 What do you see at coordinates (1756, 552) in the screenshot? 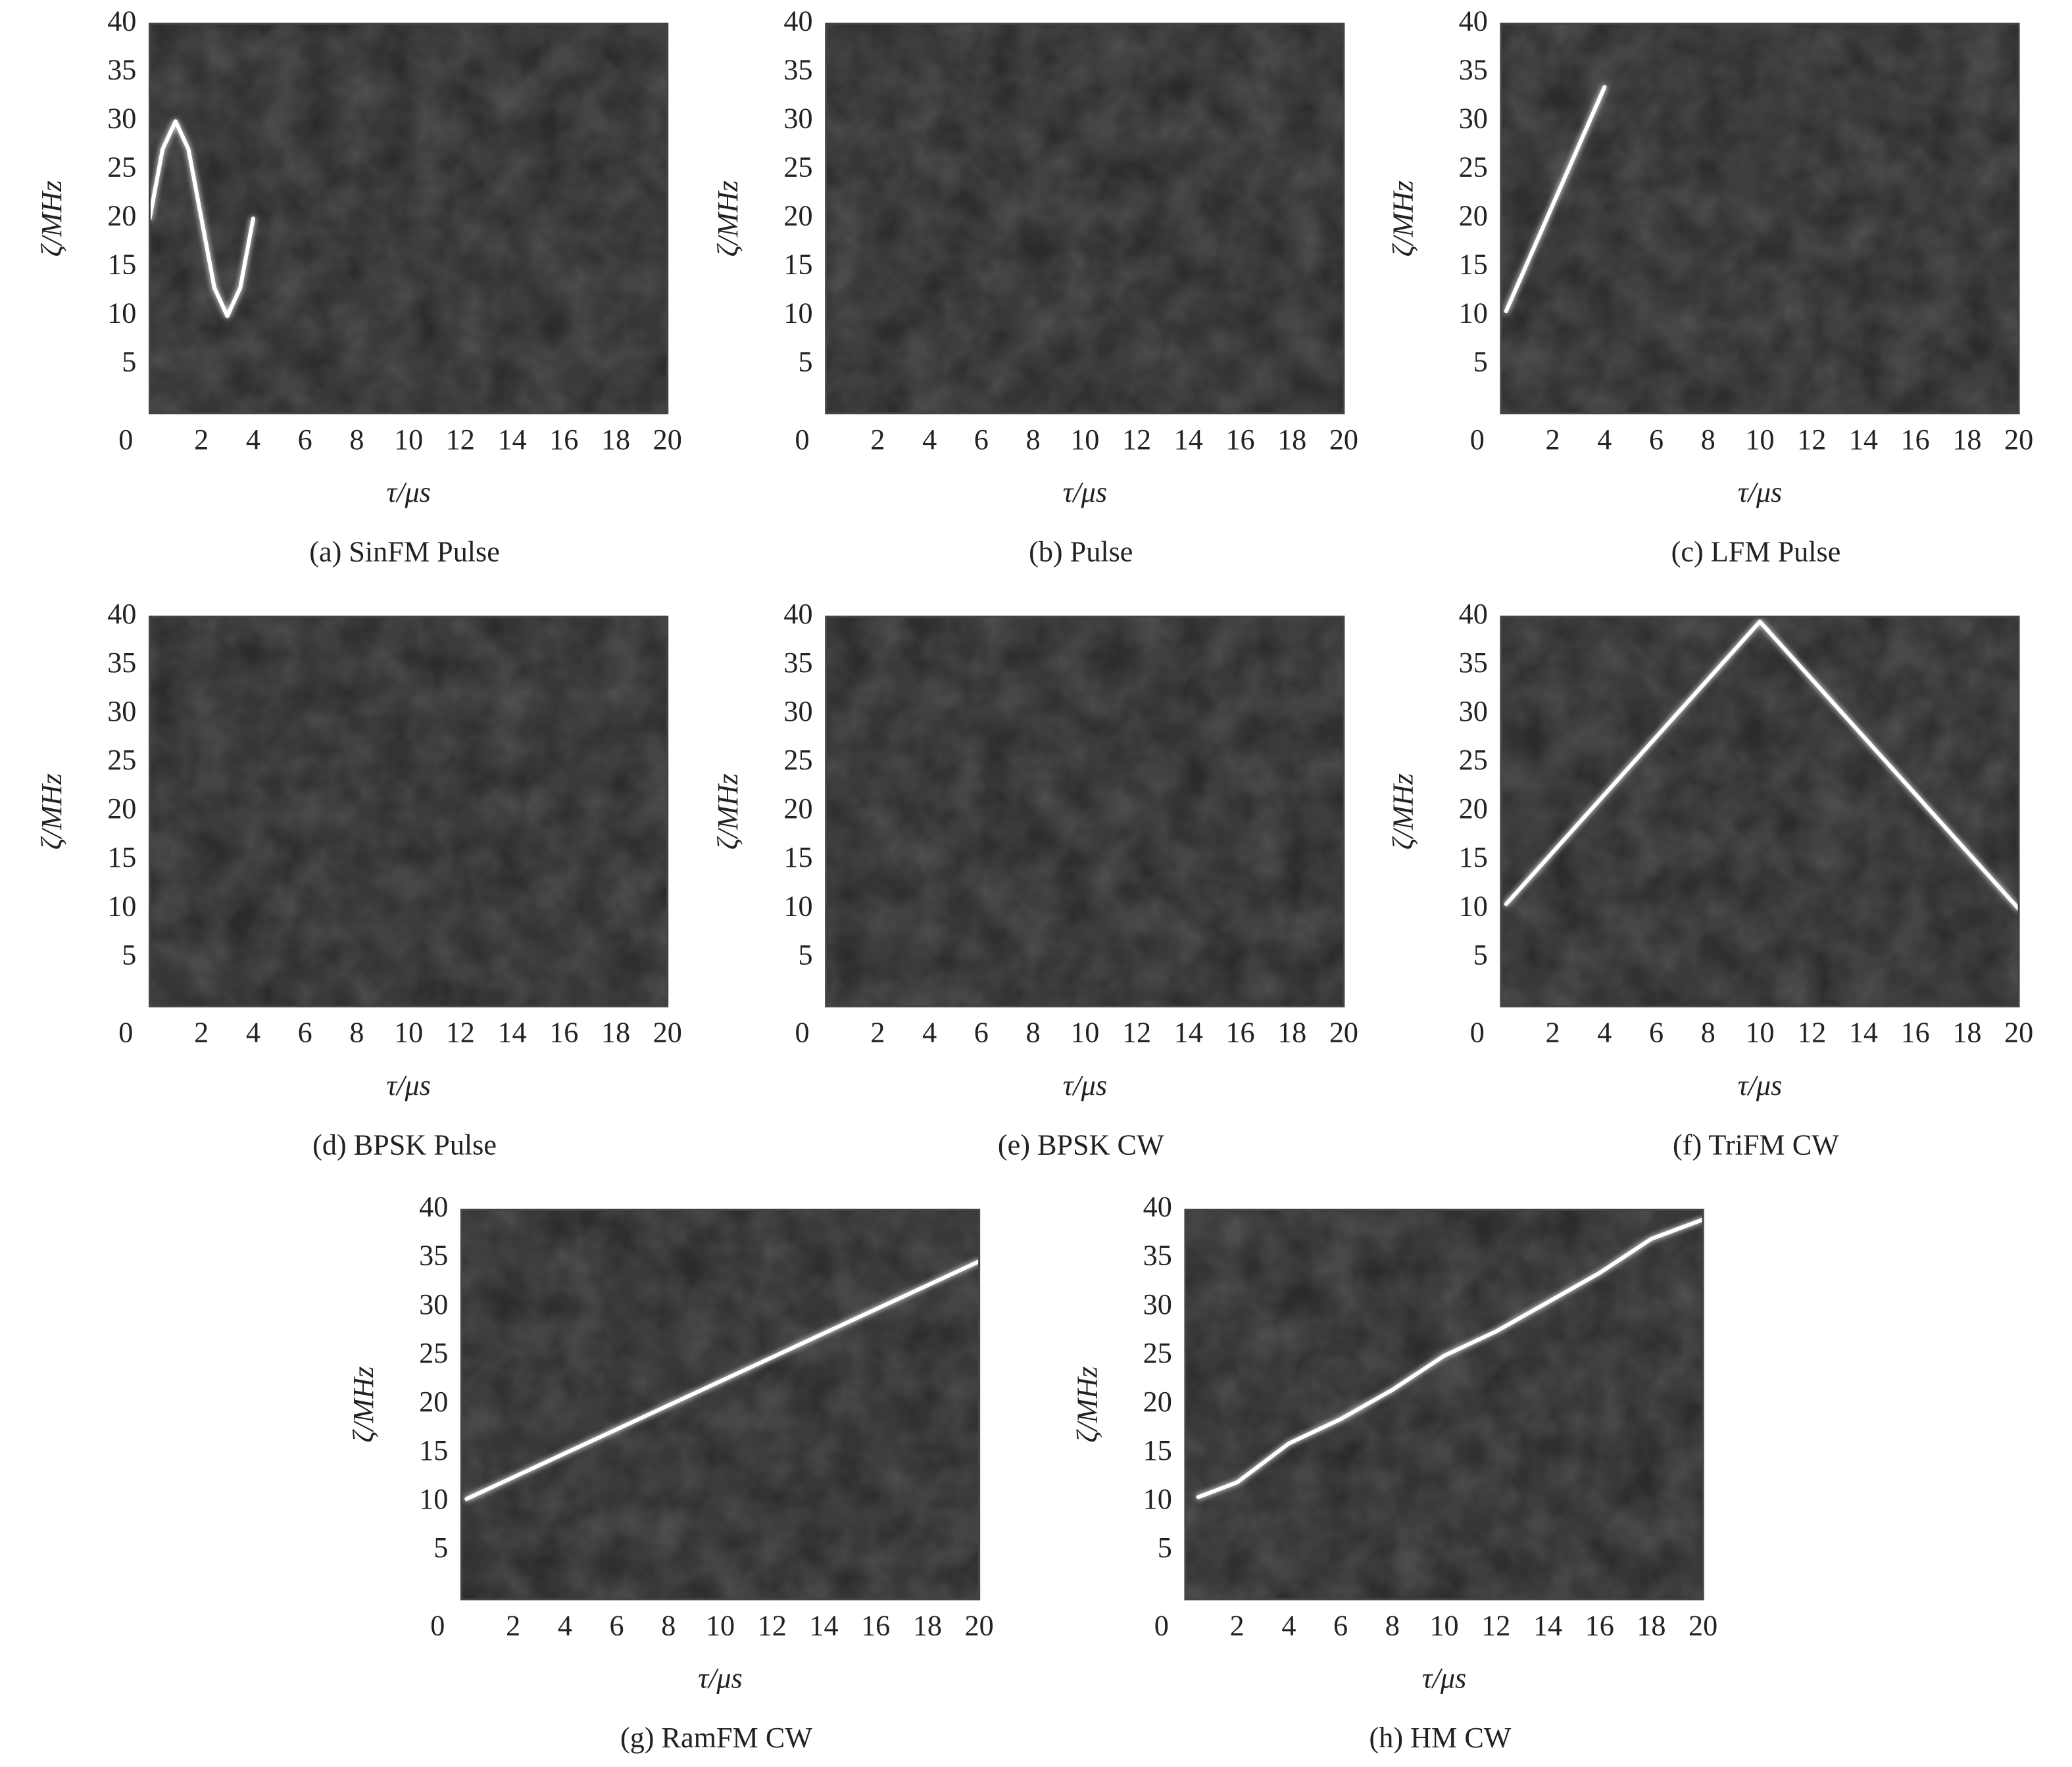
I see `panel-caption: (c) LFM Pulse` at bounding box center [1756, 552].